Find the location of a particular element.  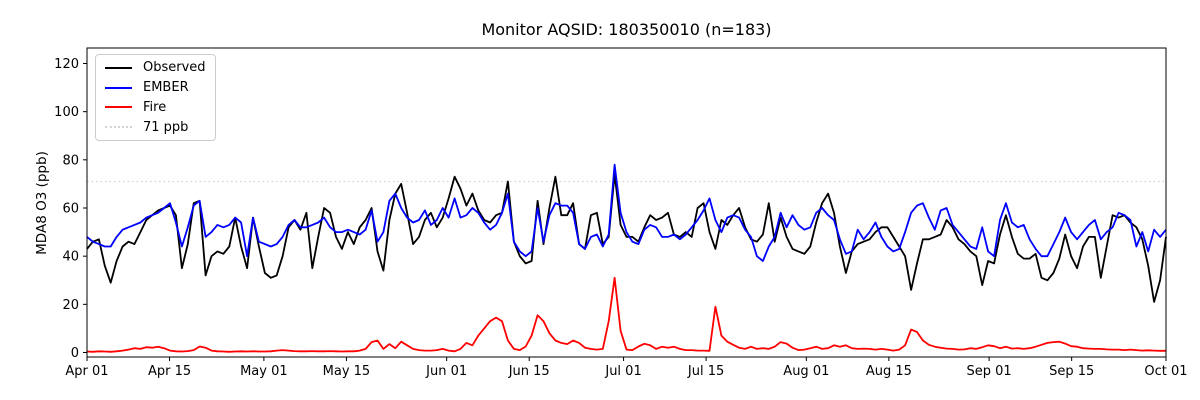

y-tick-label: 40 is located at coordinates (70, 257).